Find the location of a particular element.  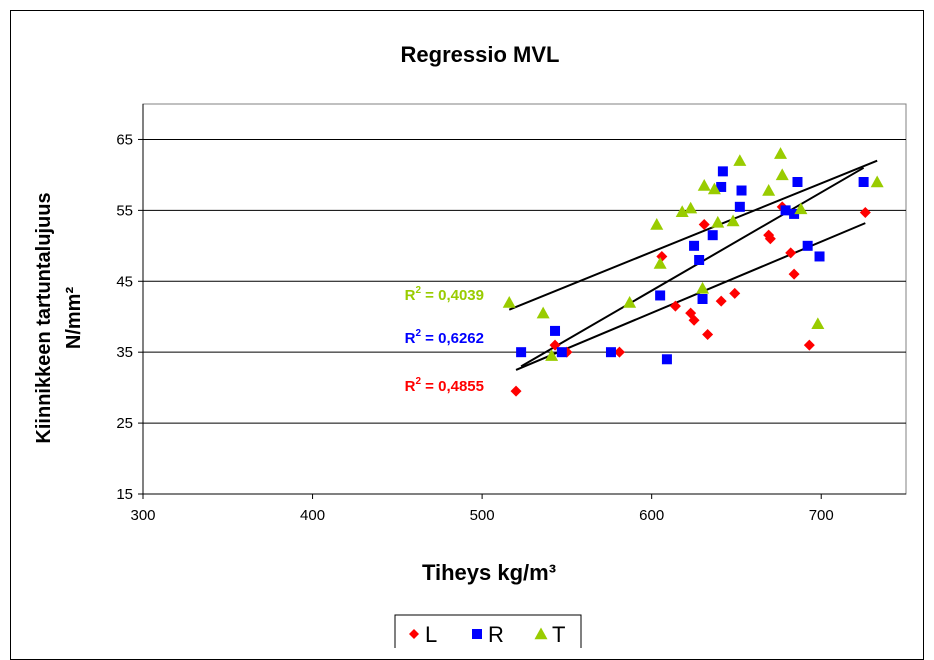

chart-title: Regressio MVL is located at coordinates (480, 54).